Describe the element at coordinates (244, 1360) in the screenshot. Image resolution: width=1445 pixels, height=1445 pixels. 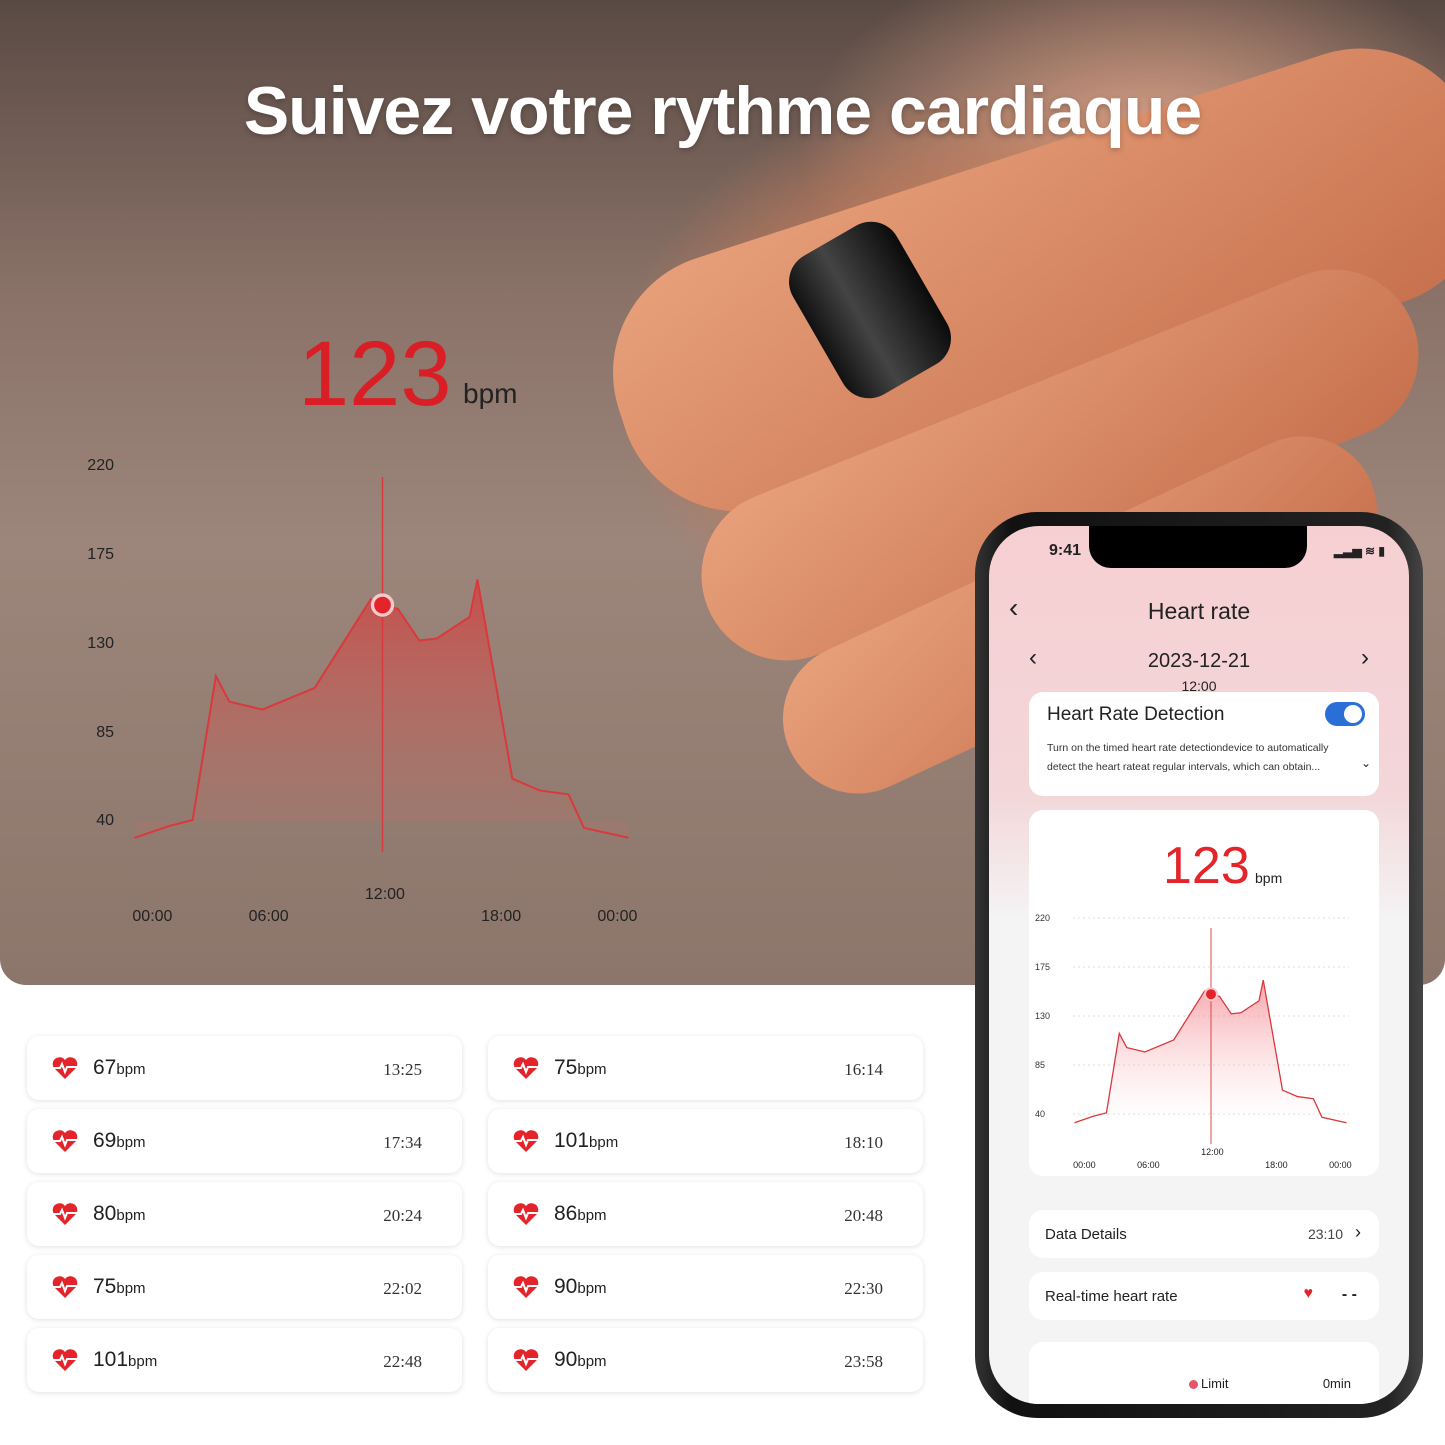
I see `record-item: 101bpm 22:48` at that location.